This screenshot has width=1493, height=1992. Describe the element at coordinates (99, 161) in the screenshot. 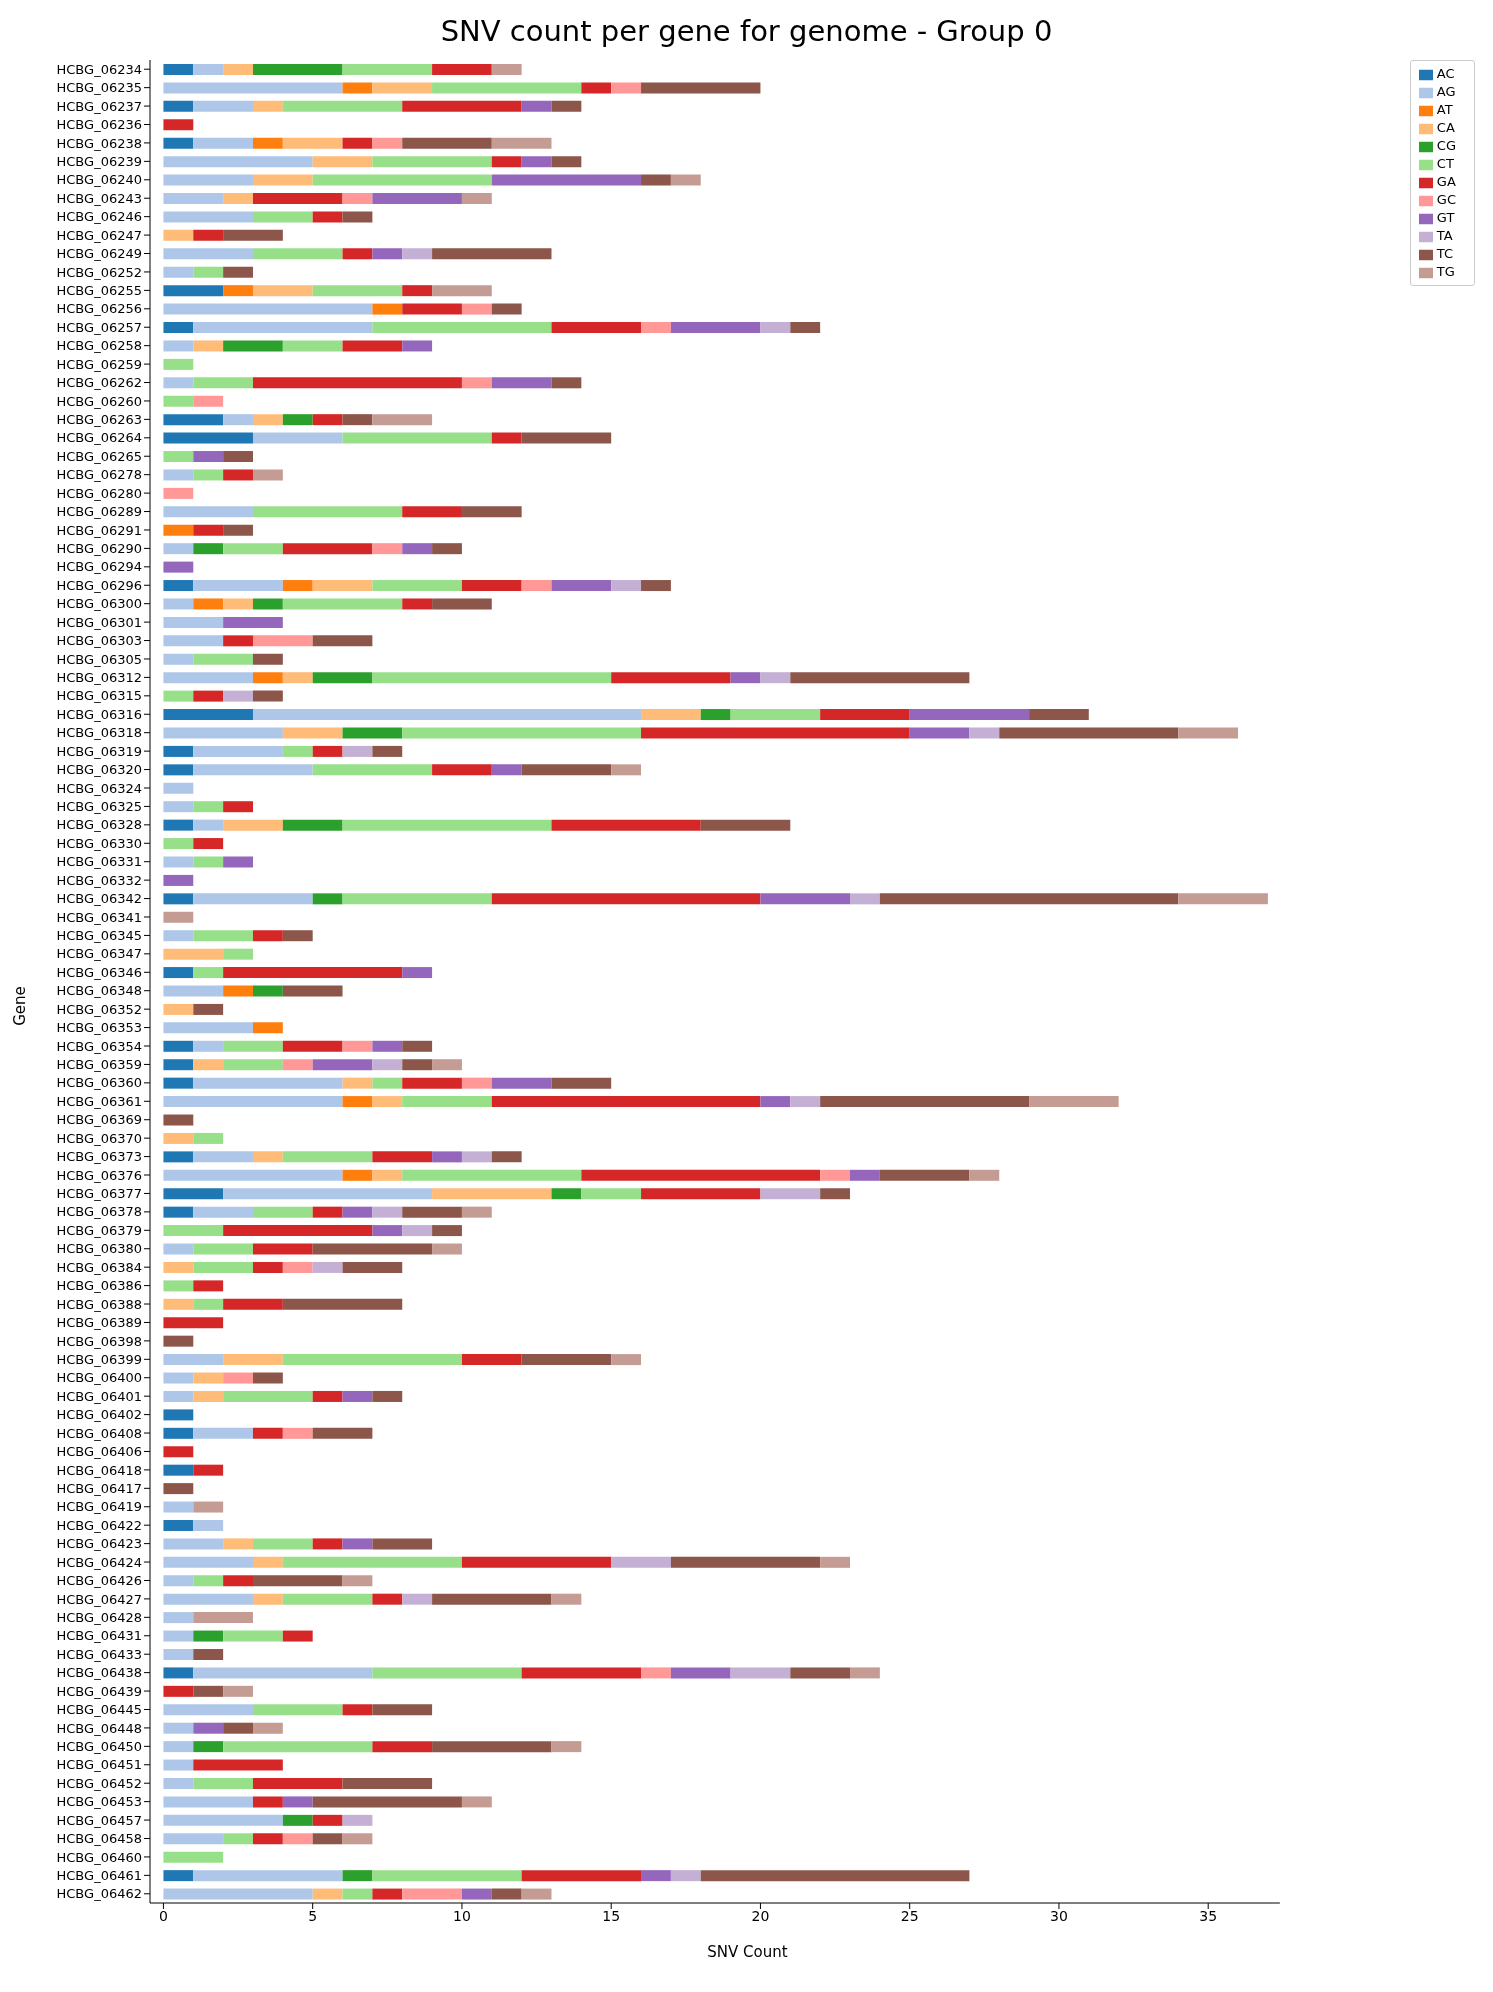

I see `y-tick-label: HCBG_06239` at that location.